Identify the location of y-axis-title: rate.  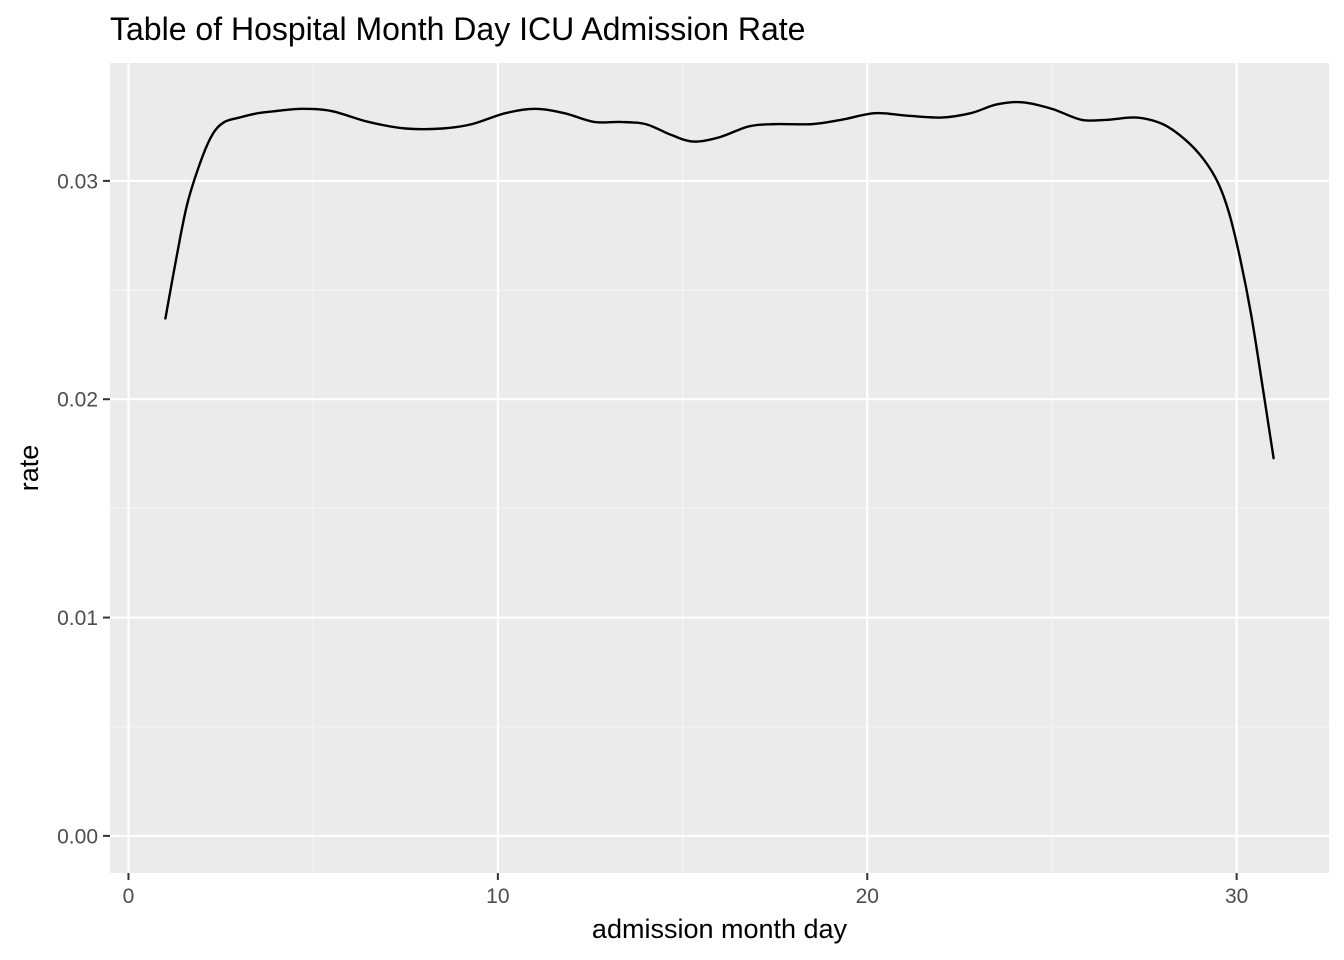
(29, 468).